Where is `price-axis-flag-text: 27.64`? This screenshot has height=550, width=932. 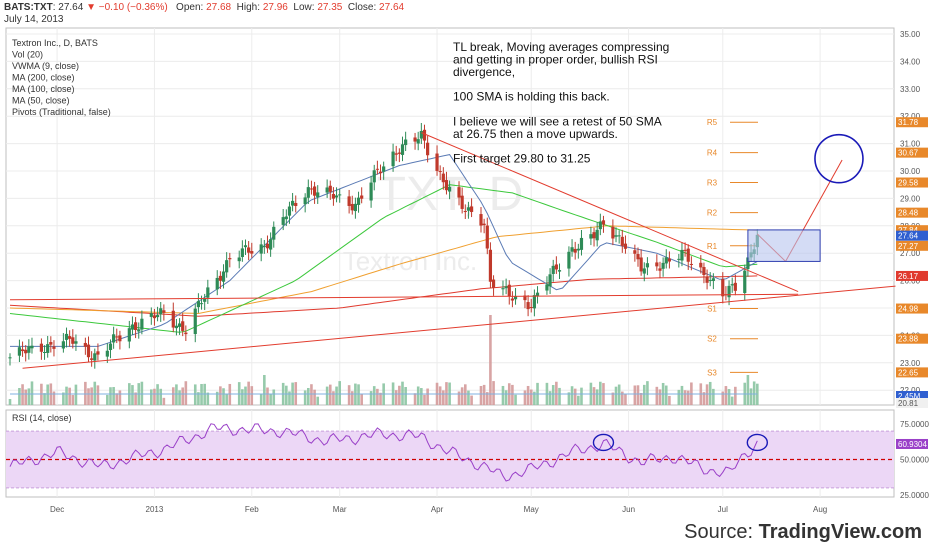
price-axis-flag-text: 27.64 is located at coordinates (908, 236).